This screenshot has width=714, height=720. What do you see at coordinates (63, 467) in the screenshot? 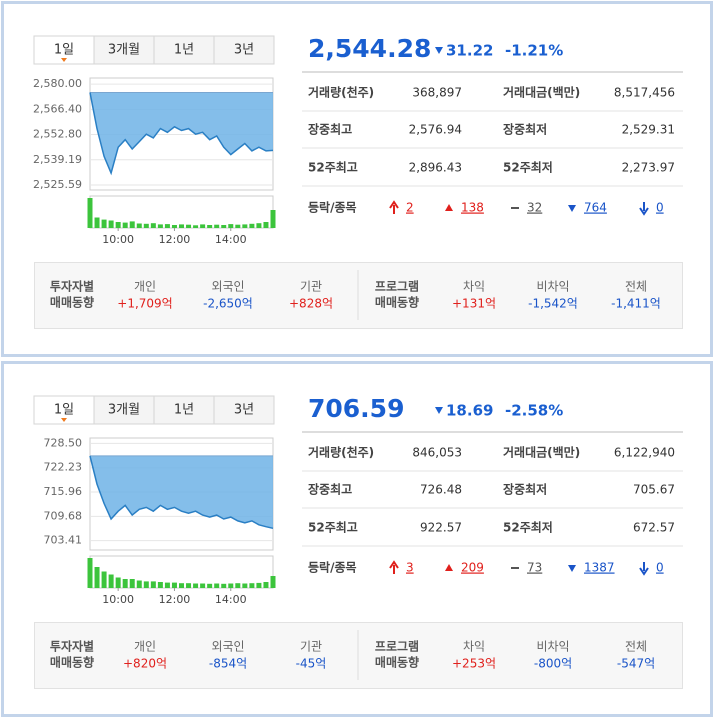
I see `y-tick-label: 722.23` at bounding box center [63, 467].